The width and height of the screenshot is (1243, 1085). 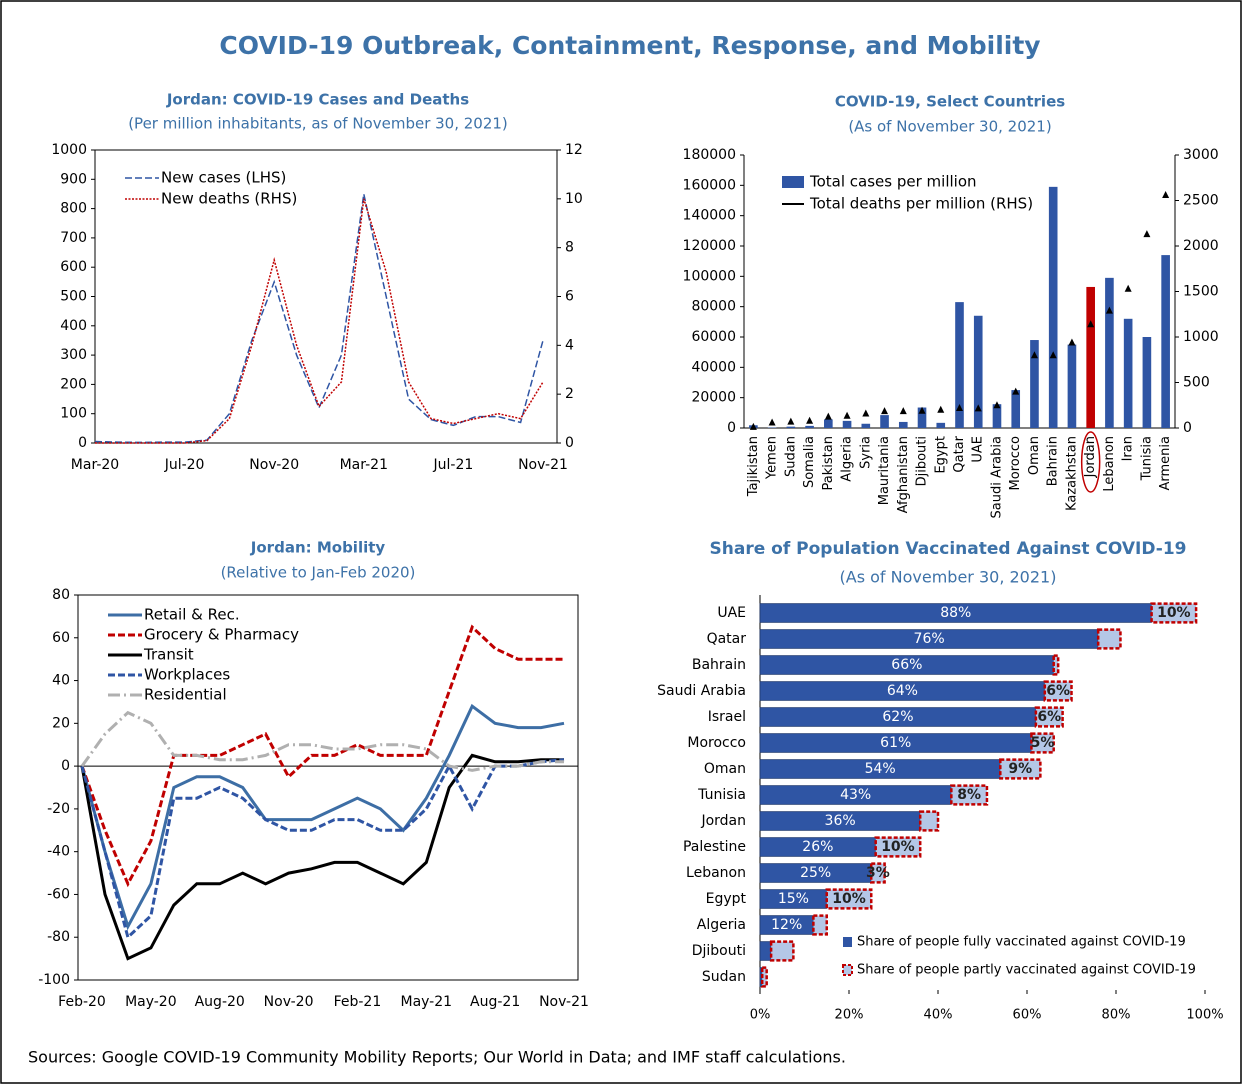 What do you see at coordinates (716, 873) in the screenshot?
I see `y-tick-label: Lebanon` at bounding box center [716, 873].